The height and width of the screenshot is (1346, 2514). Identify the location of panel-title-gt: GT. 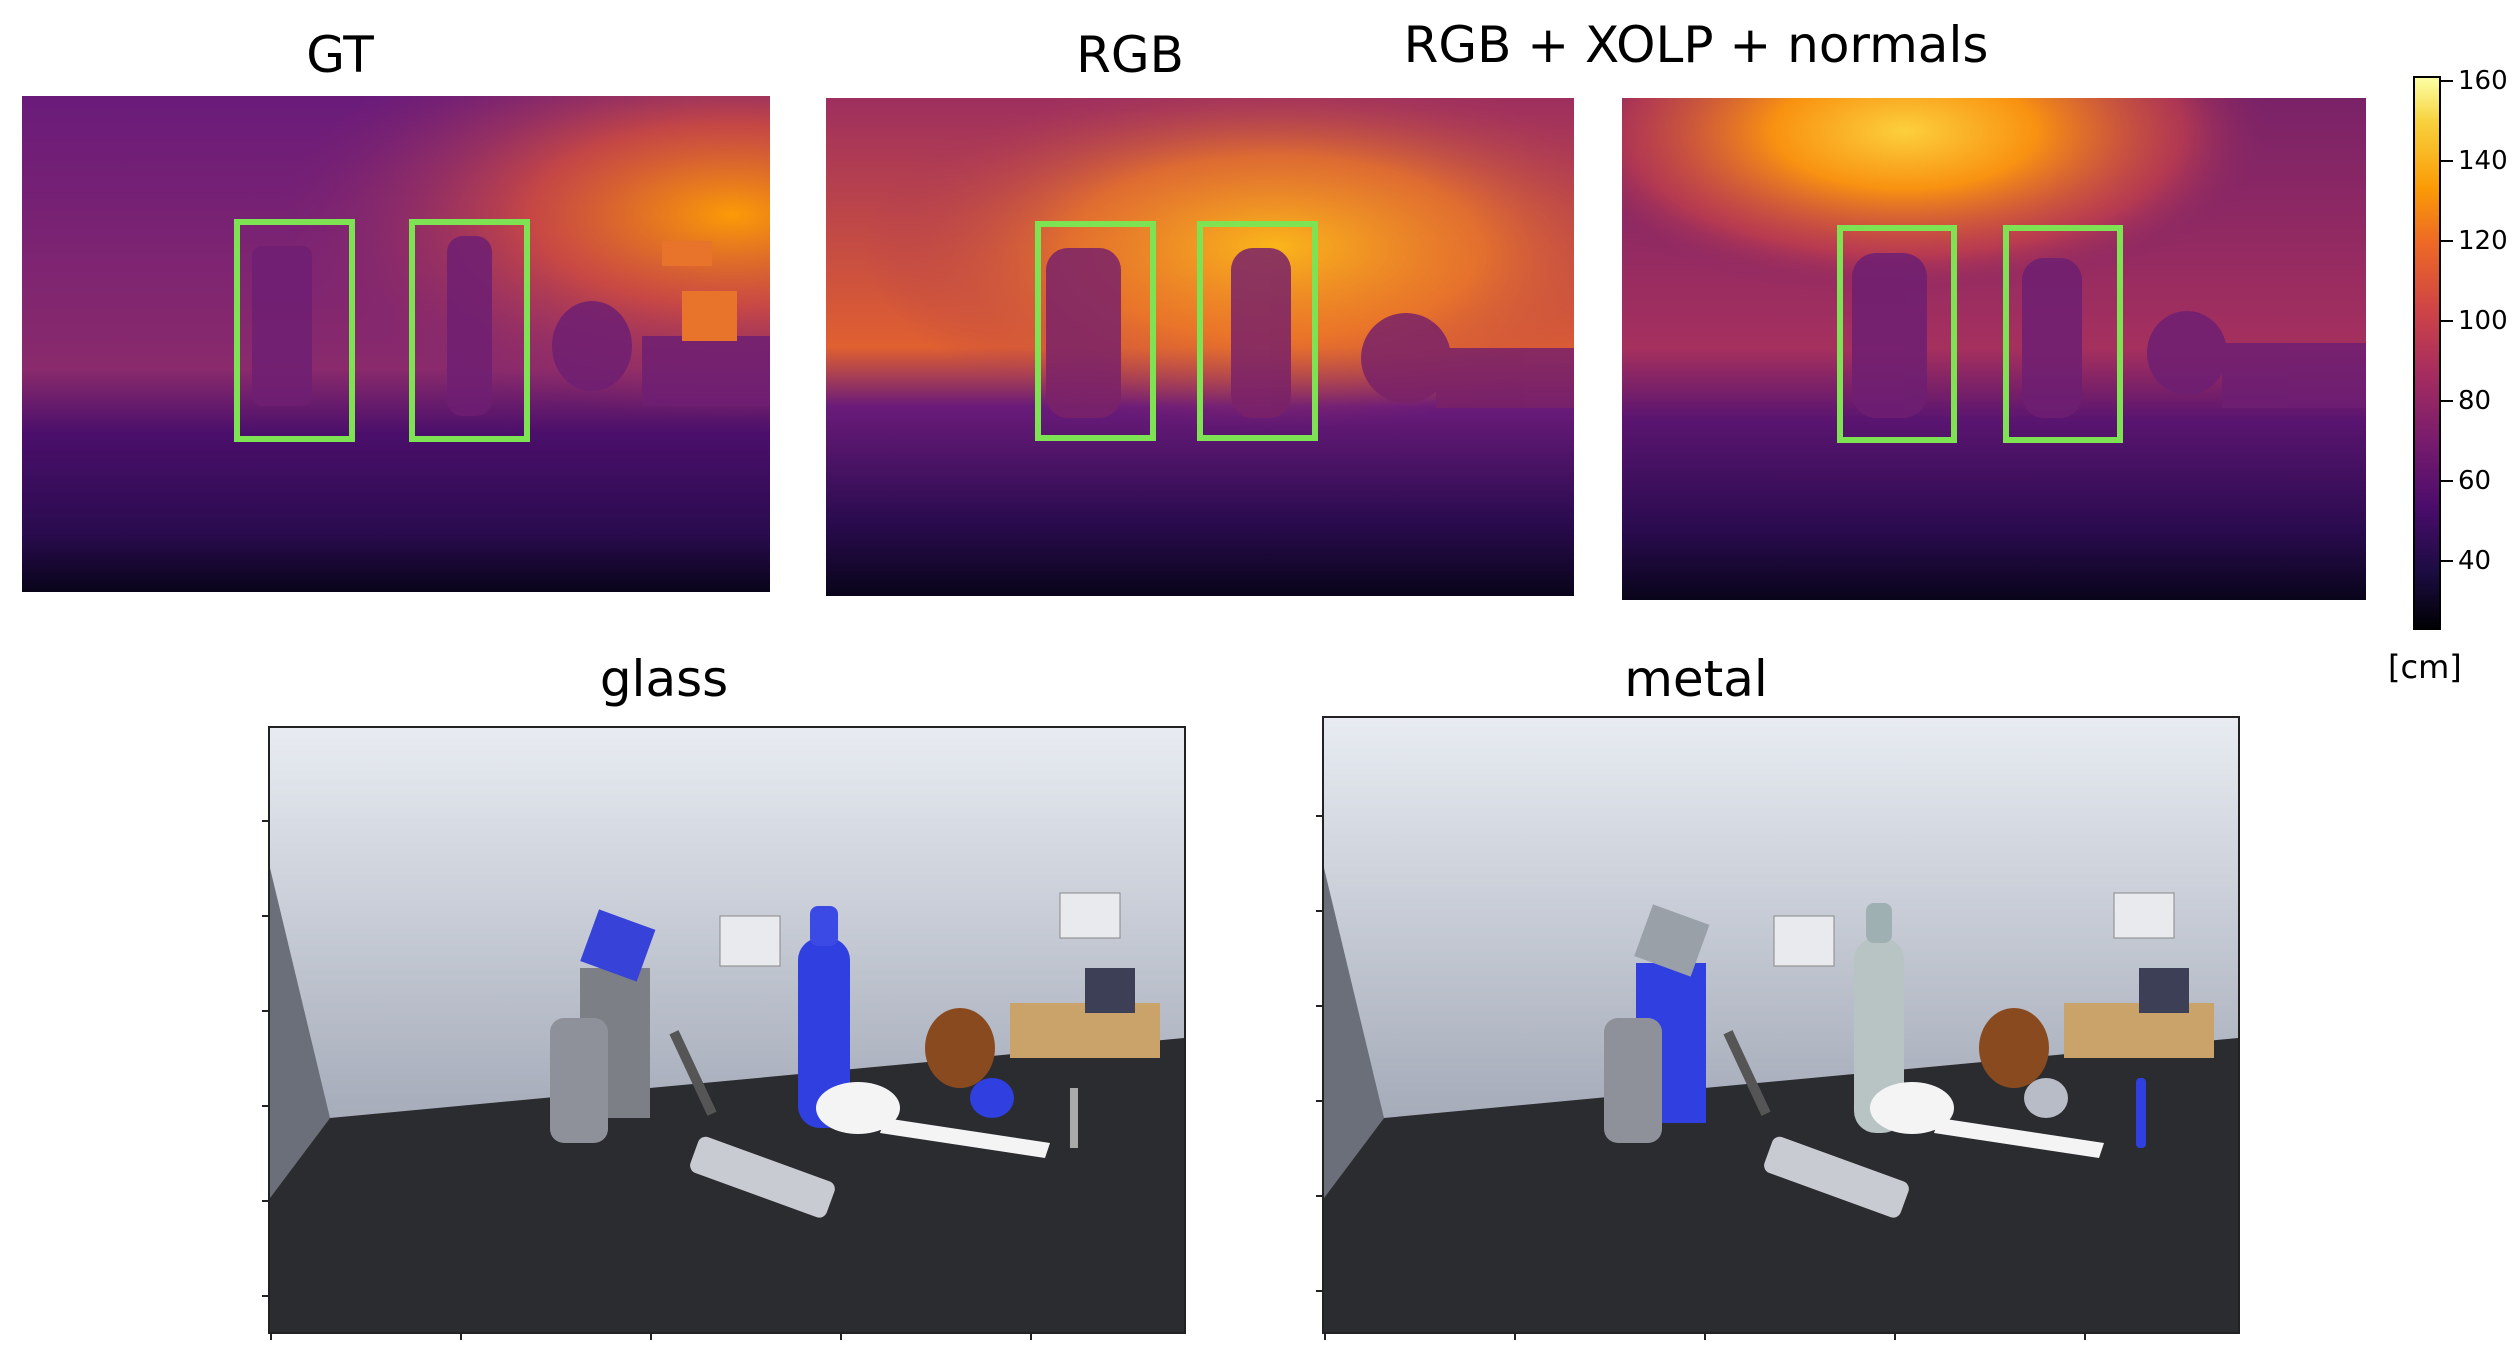
(340, 55).